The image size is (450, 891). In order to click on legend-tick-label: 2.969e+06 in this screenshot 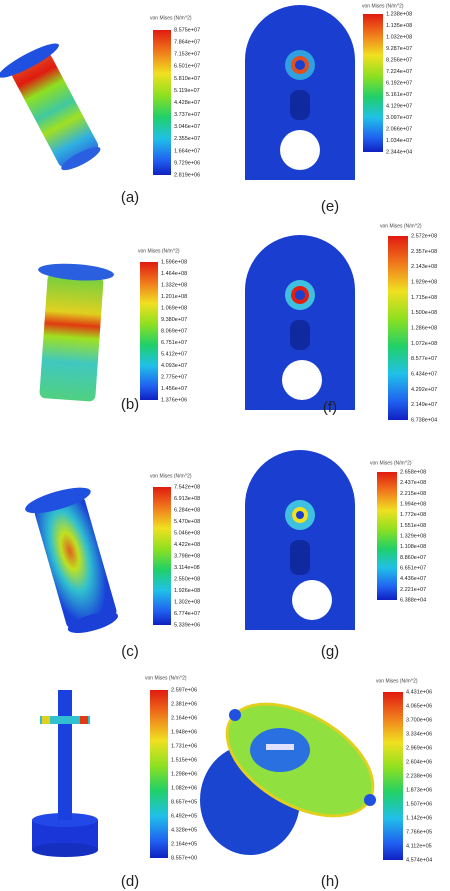, I will do `click(419, 748)`.